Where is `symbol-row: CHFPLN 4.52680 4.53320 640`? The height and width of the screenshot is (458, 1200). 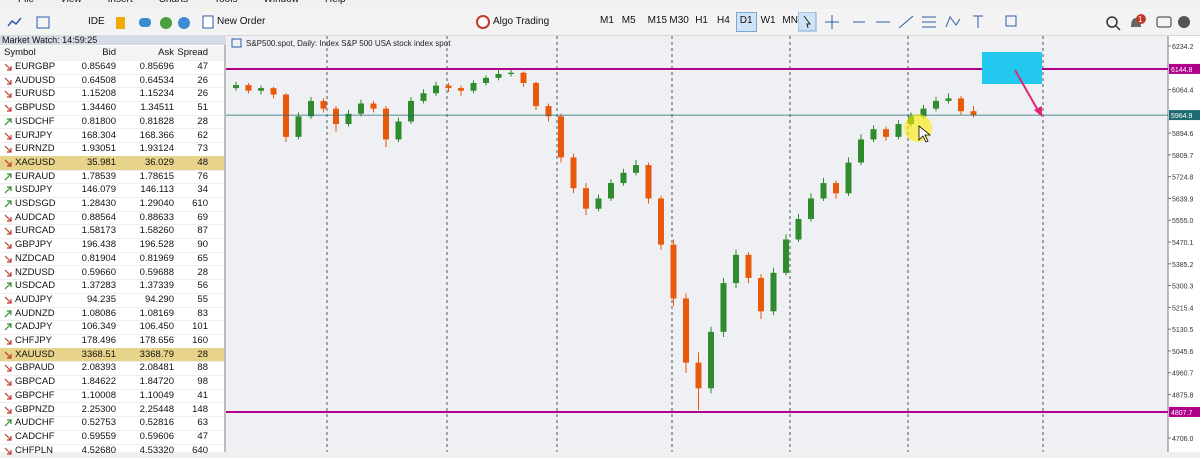
symbol-row: CHFPLN 4.52680 4.53320 640 is located at coordinates (112, 451).